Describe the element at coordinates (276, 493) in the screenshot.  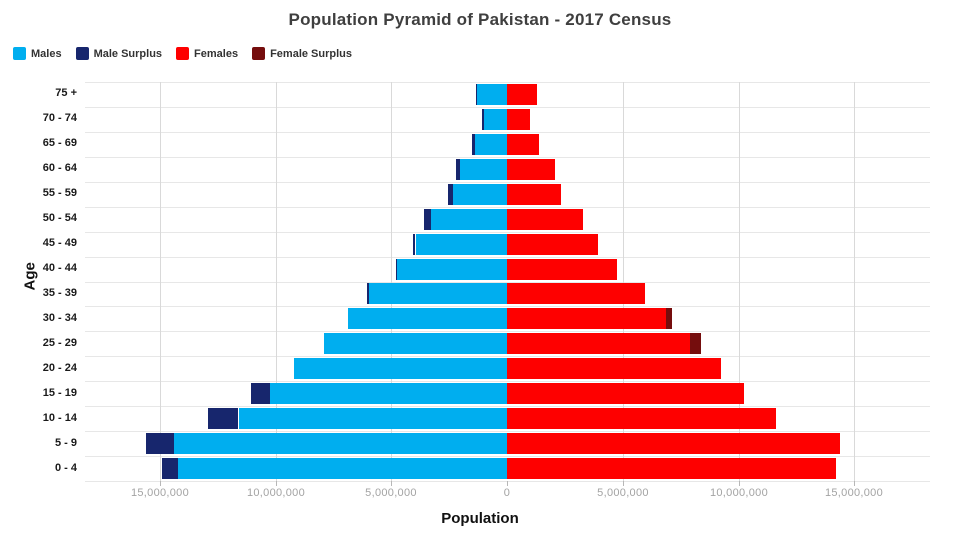
I see `x-axis-tick-label: 10,000,000` at that location.